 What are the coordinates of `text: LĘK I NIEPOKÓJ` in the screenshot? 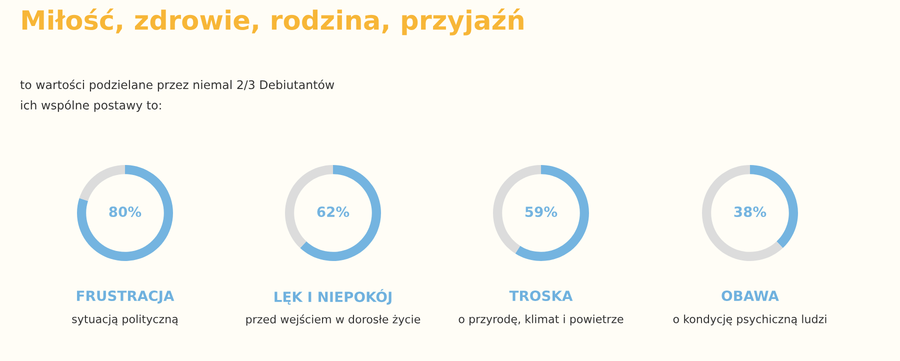 It's located at (333, 297).